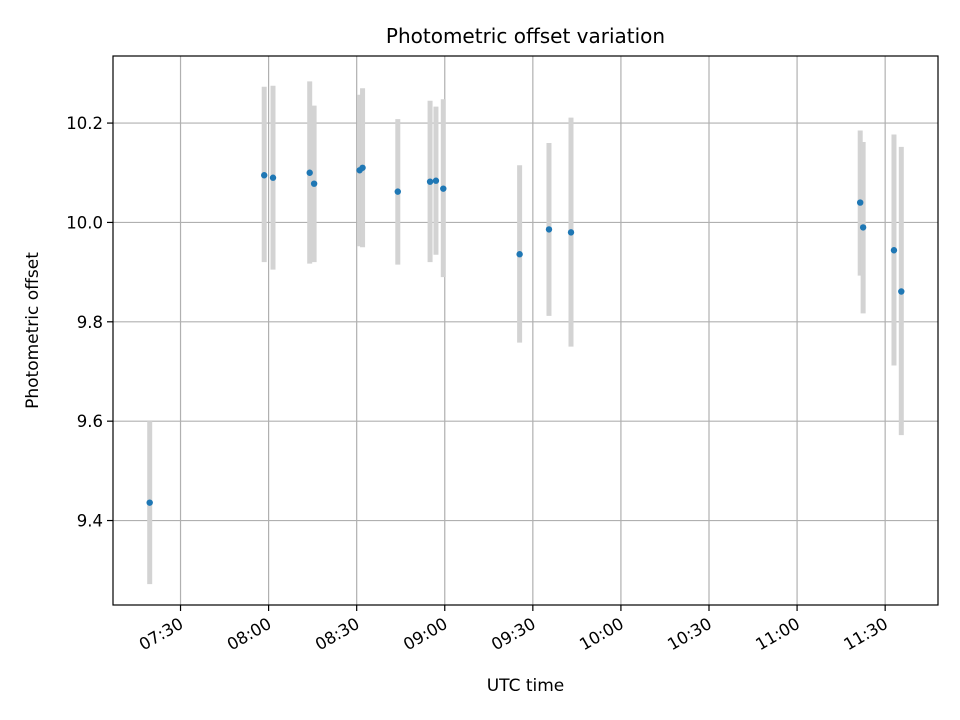 This screenshot has height=720, width=960. Describe the element at coordinates (689, 634) in the screenshot. I see `x-tick-label: 10:30` at that location.